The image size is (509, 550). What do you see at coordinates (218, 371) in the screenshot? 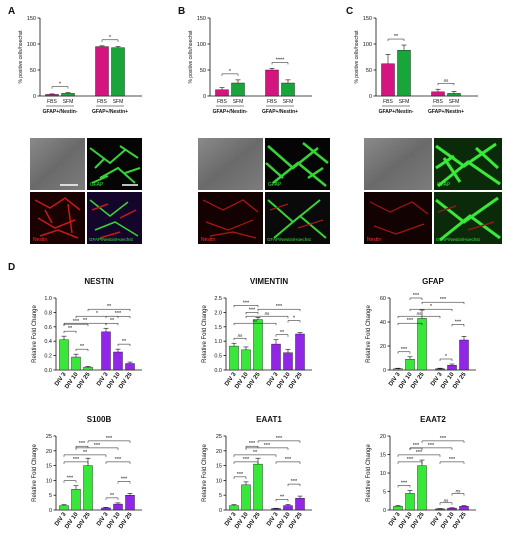
I see `y-tick-label: 0.0` at bounding box center [218, 371].